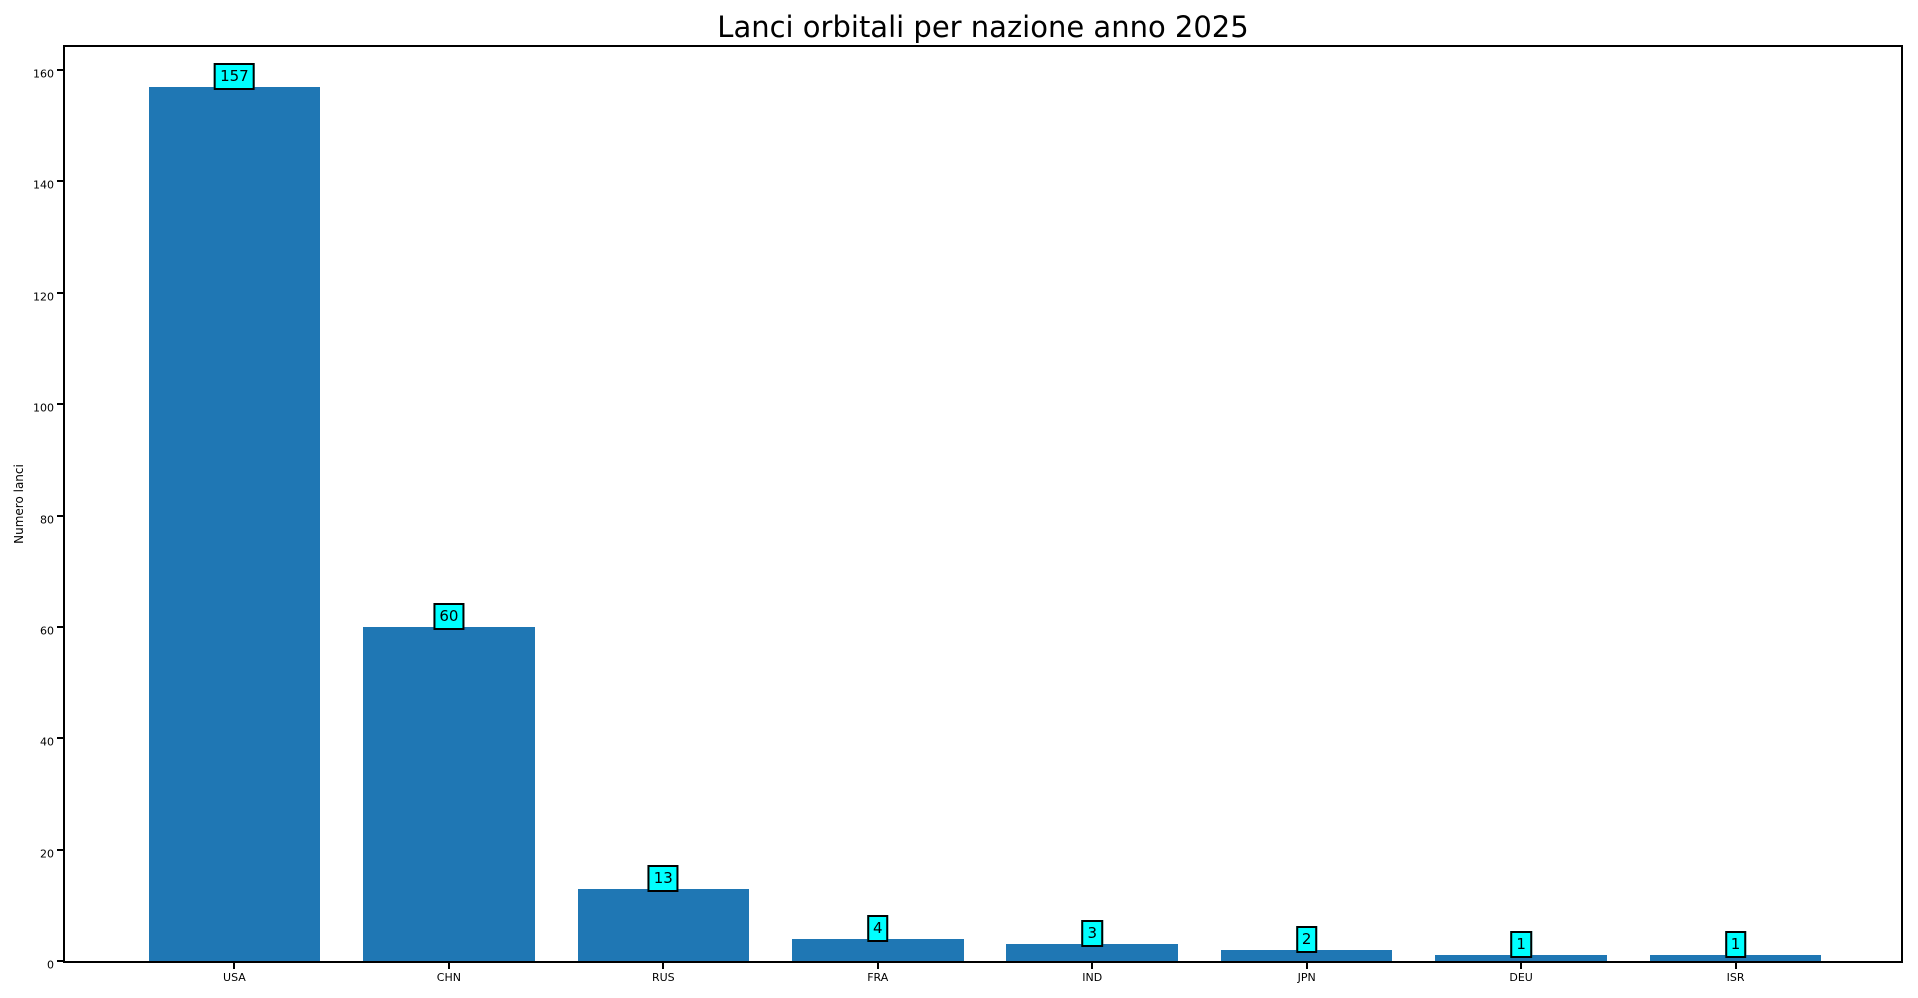  I want to click on x-tick-label: CHN, so click(448, 977).